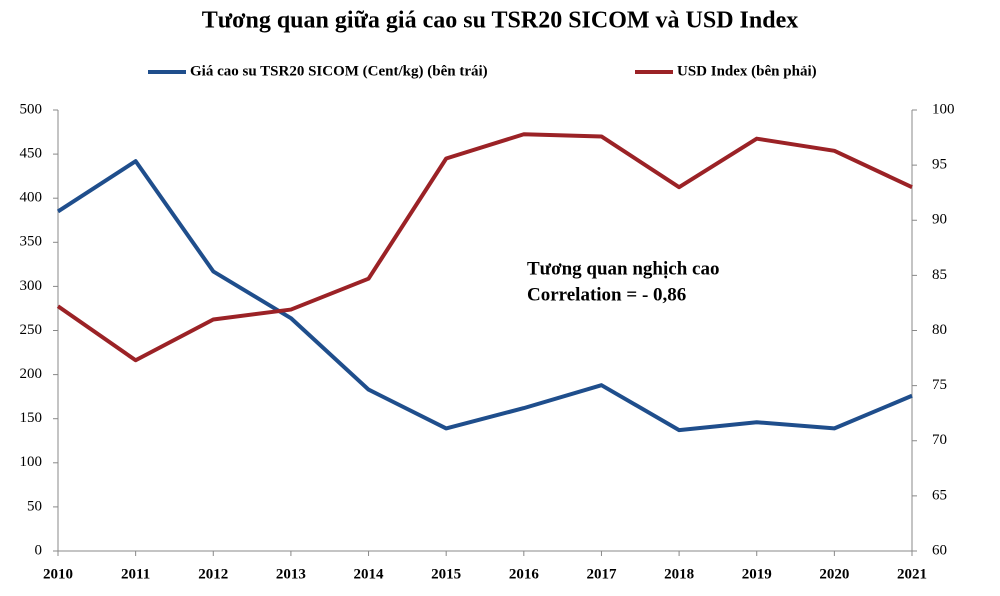 This screenshot has width=1000, height=596. Describe the element at coordinates (31, 154) in the screenshot. I see `y-tick-label: 450` at that location.